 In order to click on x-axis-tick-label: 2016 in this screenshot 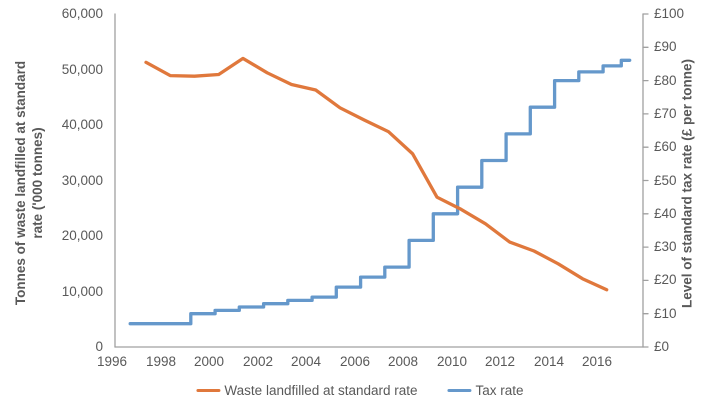, I will do `click(597, 361)`.